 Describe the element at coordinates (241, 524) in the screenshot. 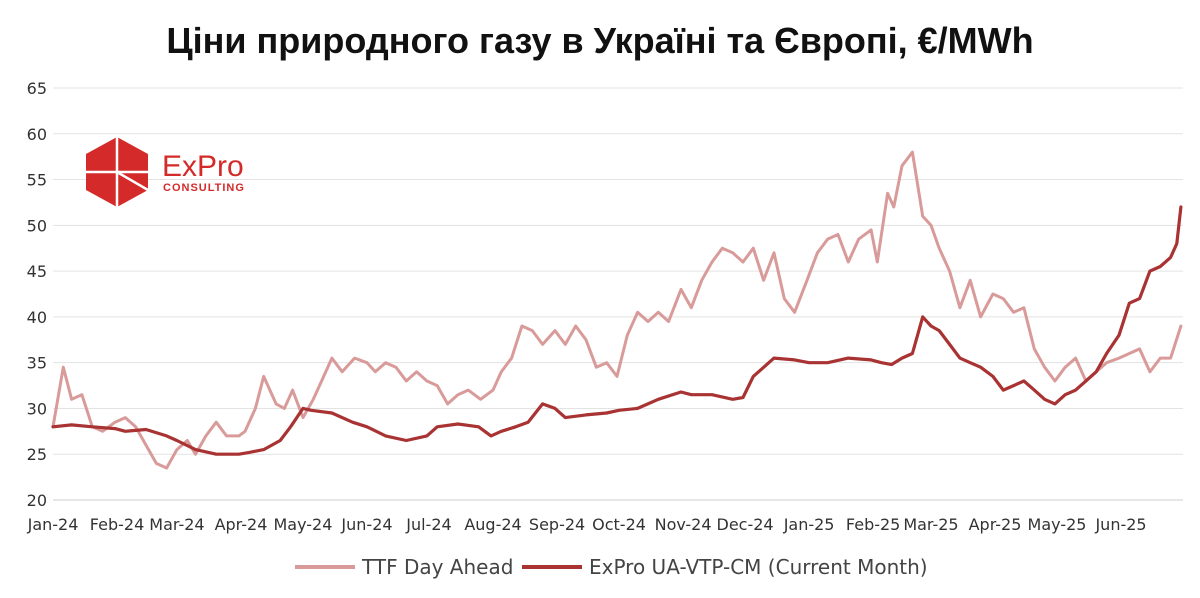

I see `x-tick-label: Apr-24` at that location.